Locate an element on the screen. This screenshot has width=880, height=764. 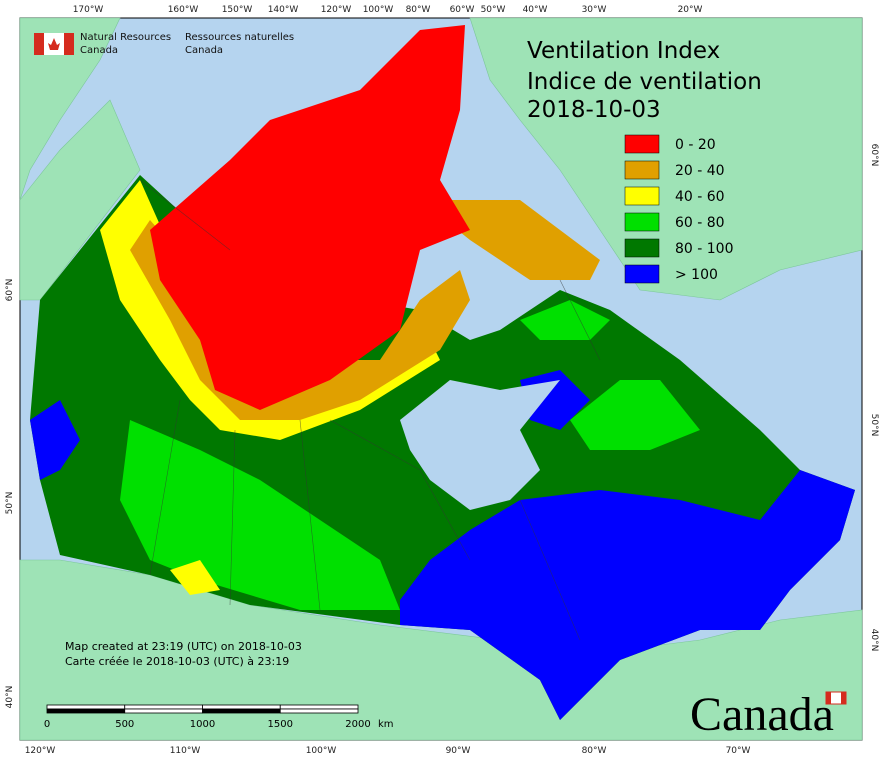
agency-en: Canada is located at coordinates (99, 50).